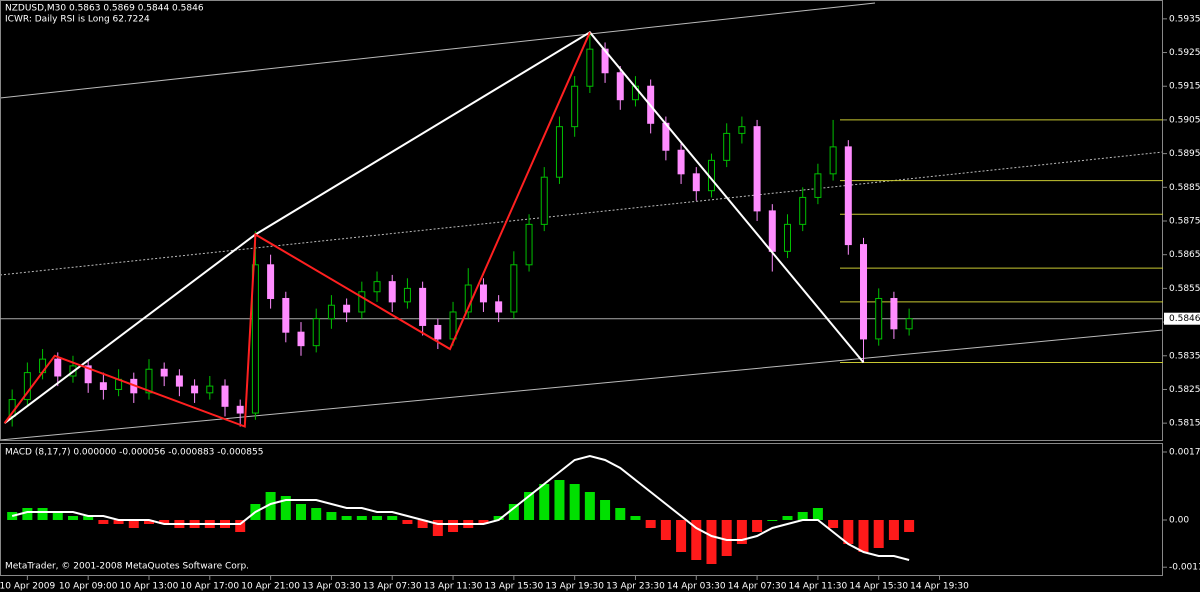  I want to click on chart-subtitle: ICWR: Daily RSI is Long 62.7224, so click(77, 20).